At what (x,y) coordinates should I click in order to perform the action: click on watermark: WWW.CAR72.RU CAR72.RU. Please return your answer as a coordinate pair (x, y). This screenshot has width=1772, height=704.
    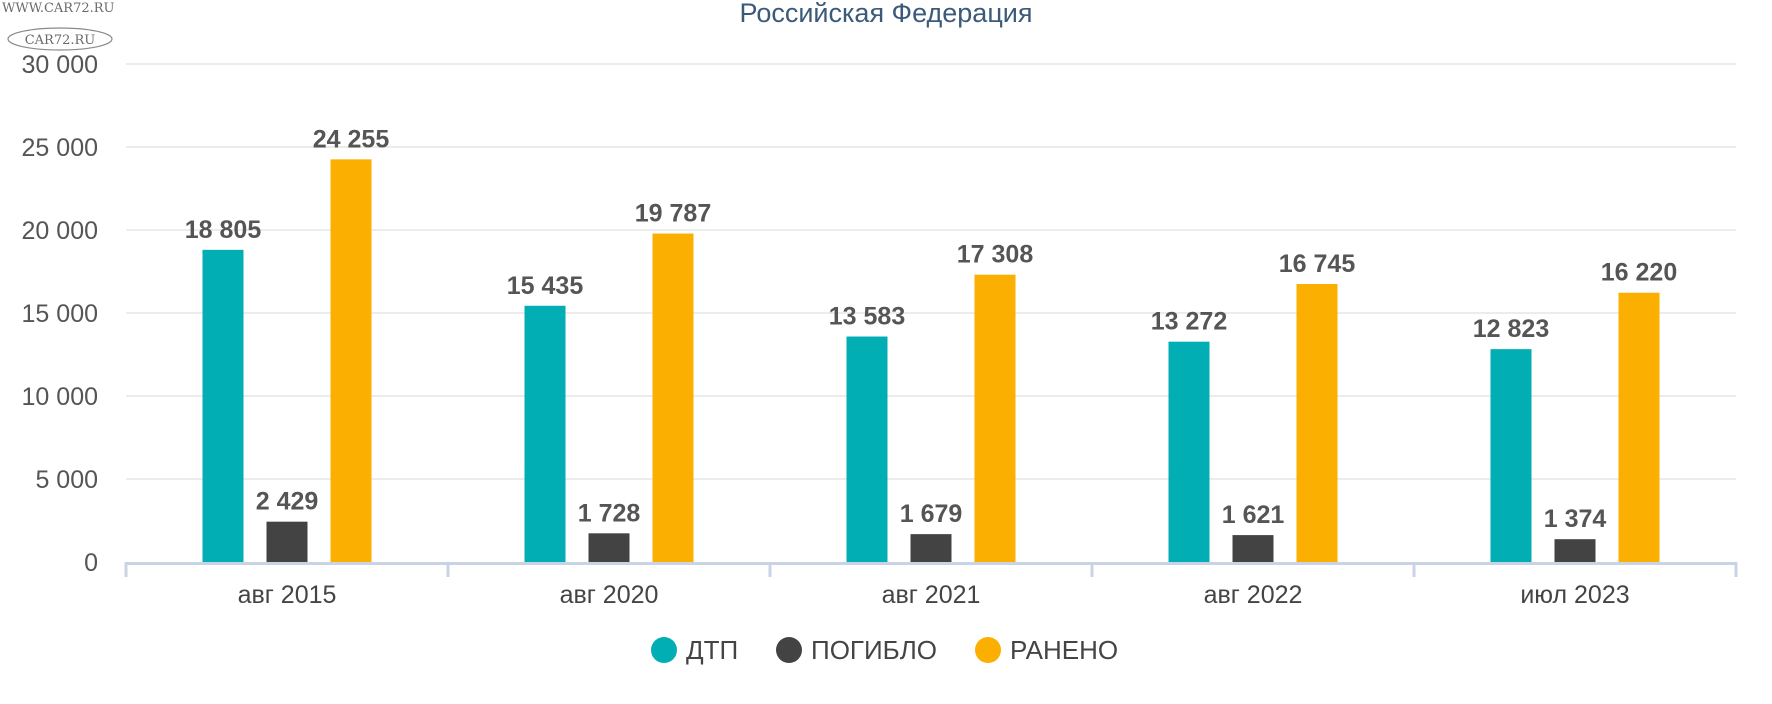
    Looking at the image, I should click on (58, 26).